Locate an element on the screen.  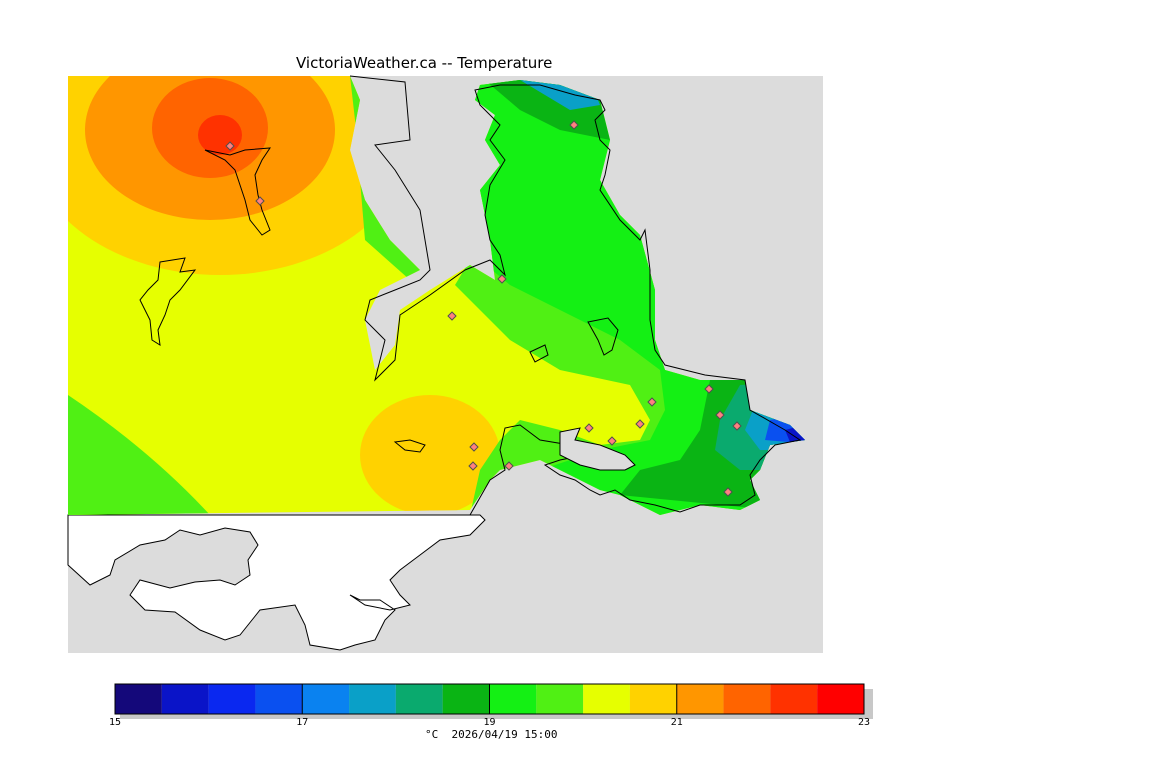
harbour-outline is located at coordinates (597, 449).